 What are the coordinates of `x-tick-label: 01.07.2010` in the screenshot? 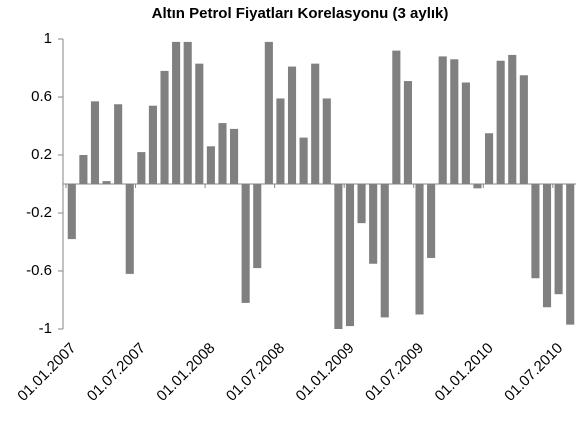 It's located at (533, 372).